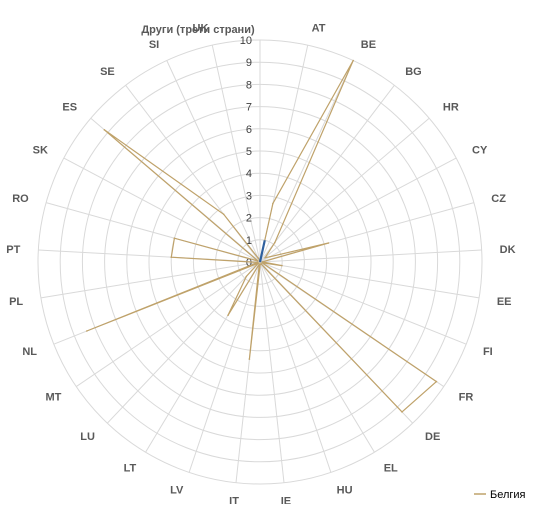 This screenshot has height=509, width=537. Describe the element at coordinates (319, 29) in the screenshot. I see `category-label: AT` at that location.